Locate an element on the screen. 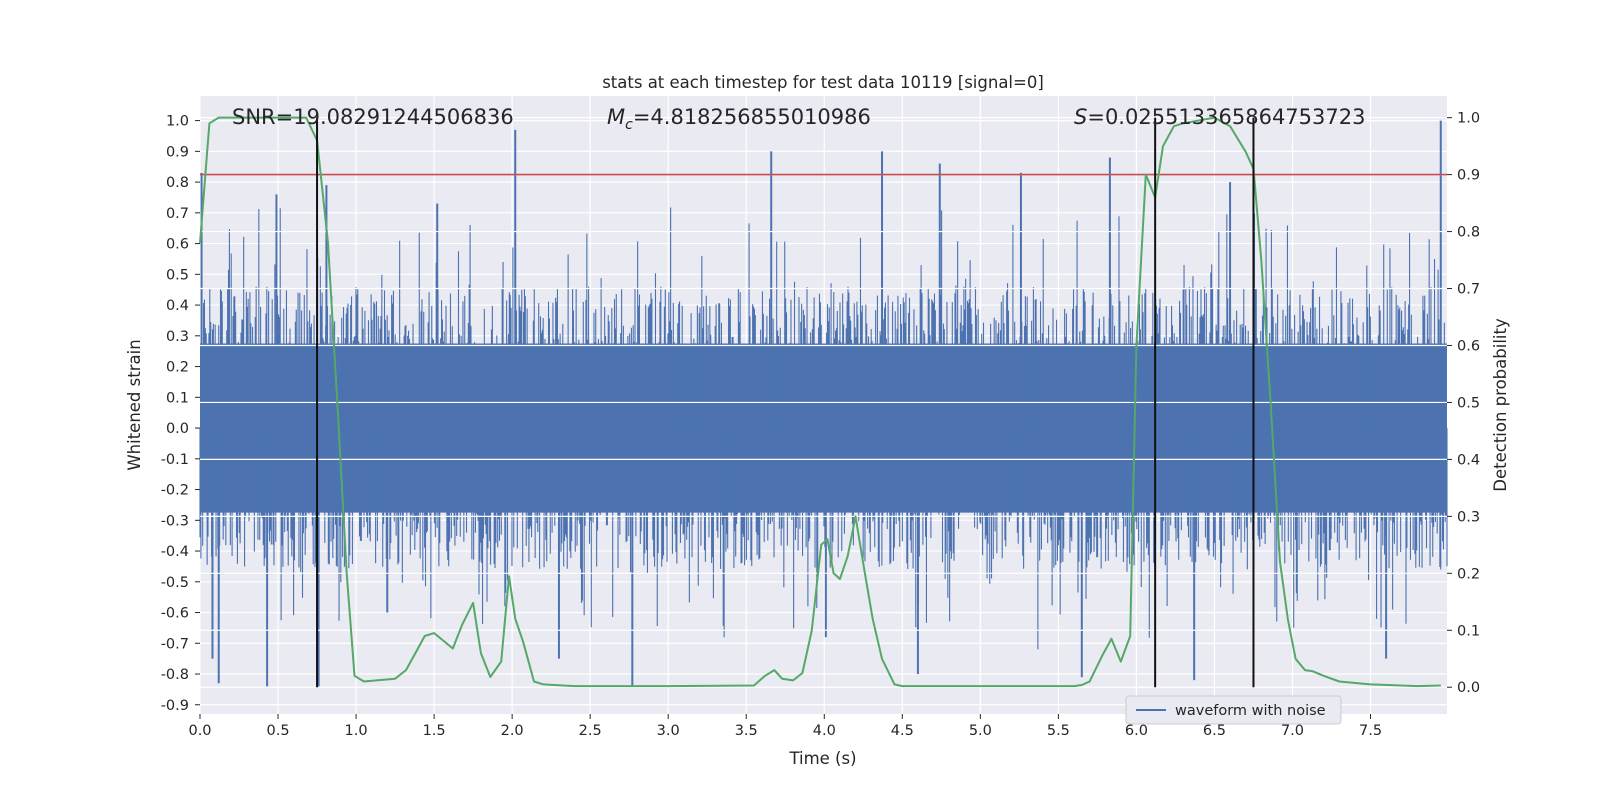  chirp-mass-symbol: M is located at coordinates (616, 117).